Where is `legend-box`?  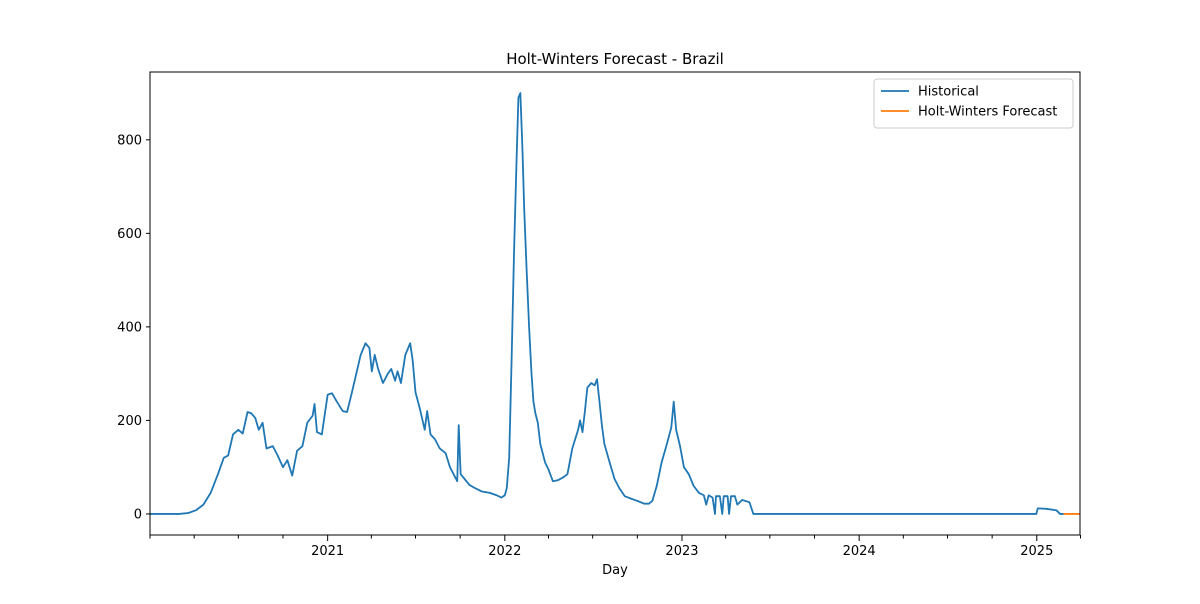
legend-box is located at coordinates (973, 103).